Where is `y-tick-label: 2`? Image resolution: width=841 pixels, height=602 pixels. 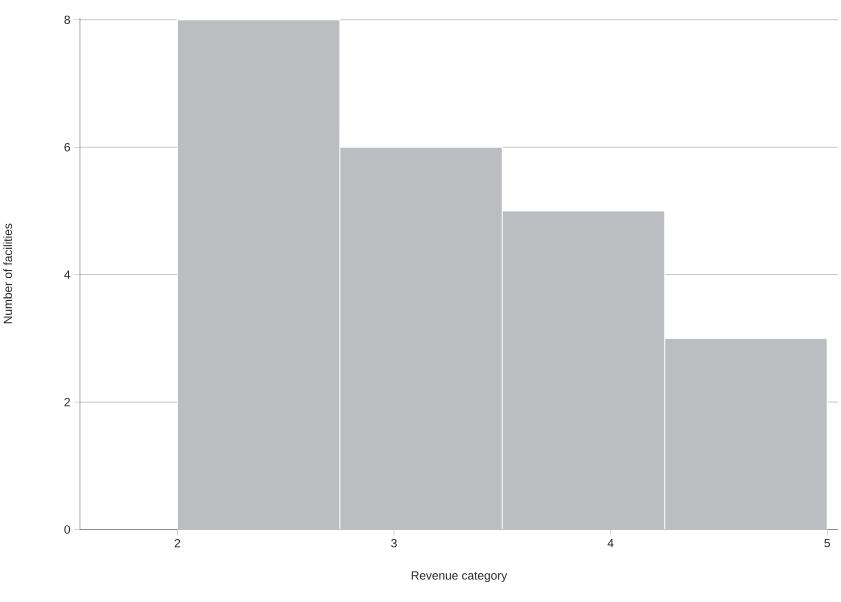
y-tick-label: 2 is located at coordinates (67, 402).